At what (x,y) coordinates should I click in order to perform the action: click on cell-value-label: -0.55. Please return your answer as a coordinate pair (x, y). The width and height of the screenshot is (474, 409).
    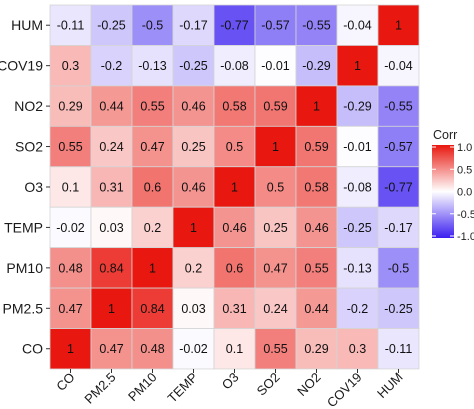
    Looking at the image, I should click on (398, 107).